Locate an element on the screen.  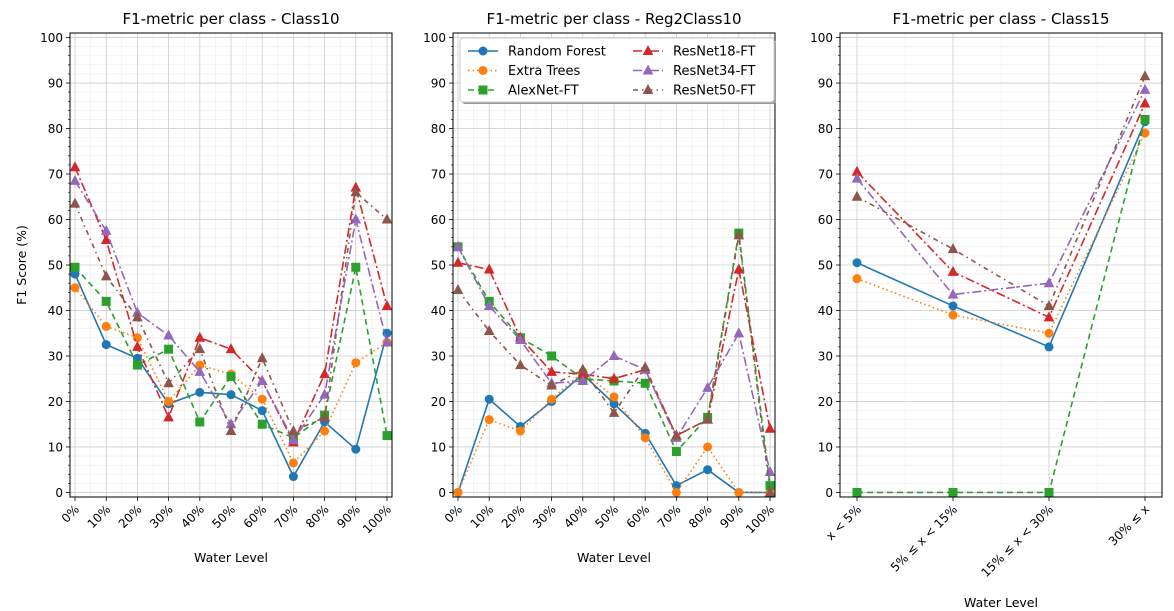
y-tick-label: 50 is located at coordinates (825, 266).